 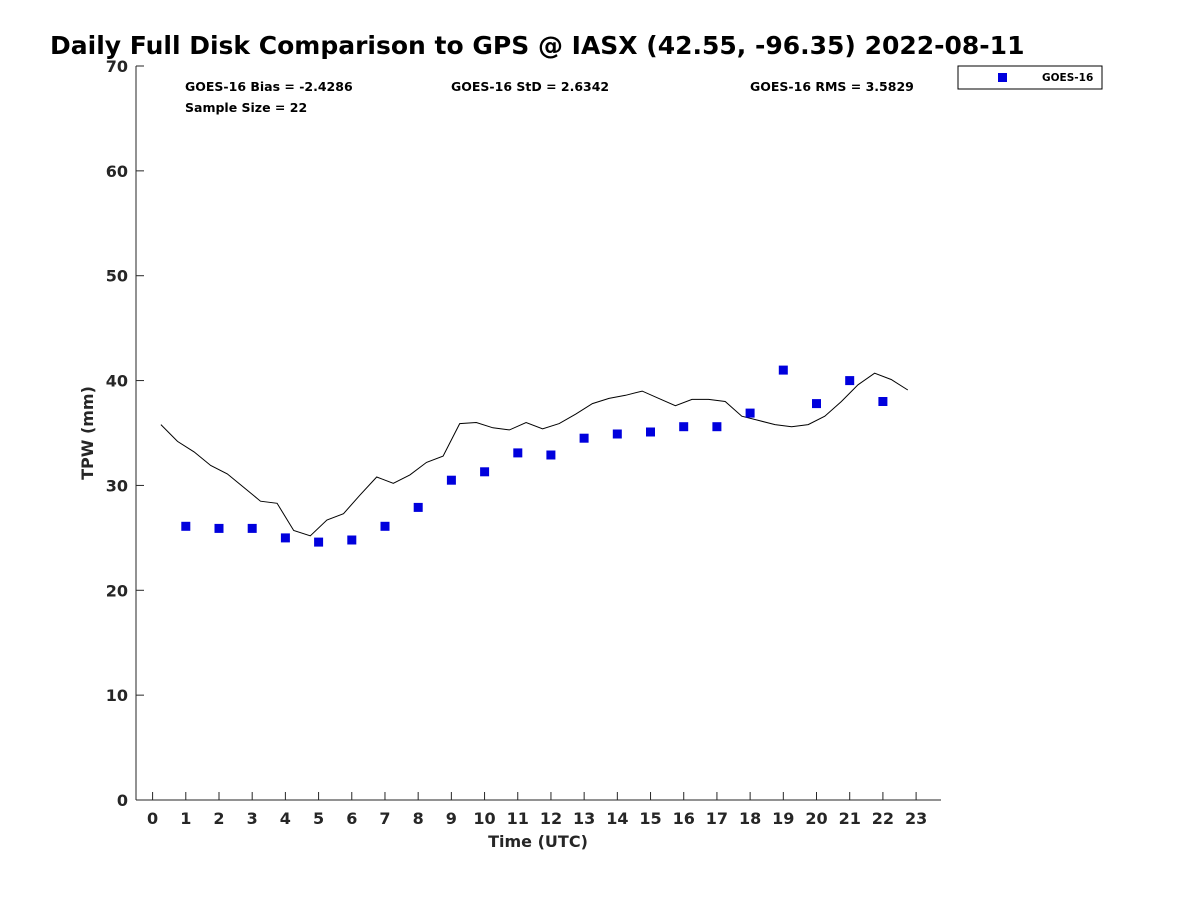 What do you see at coordinates (185, 818) in the screenshot?
I see `x-tick-label: 1` at bounding box center [185, 818].